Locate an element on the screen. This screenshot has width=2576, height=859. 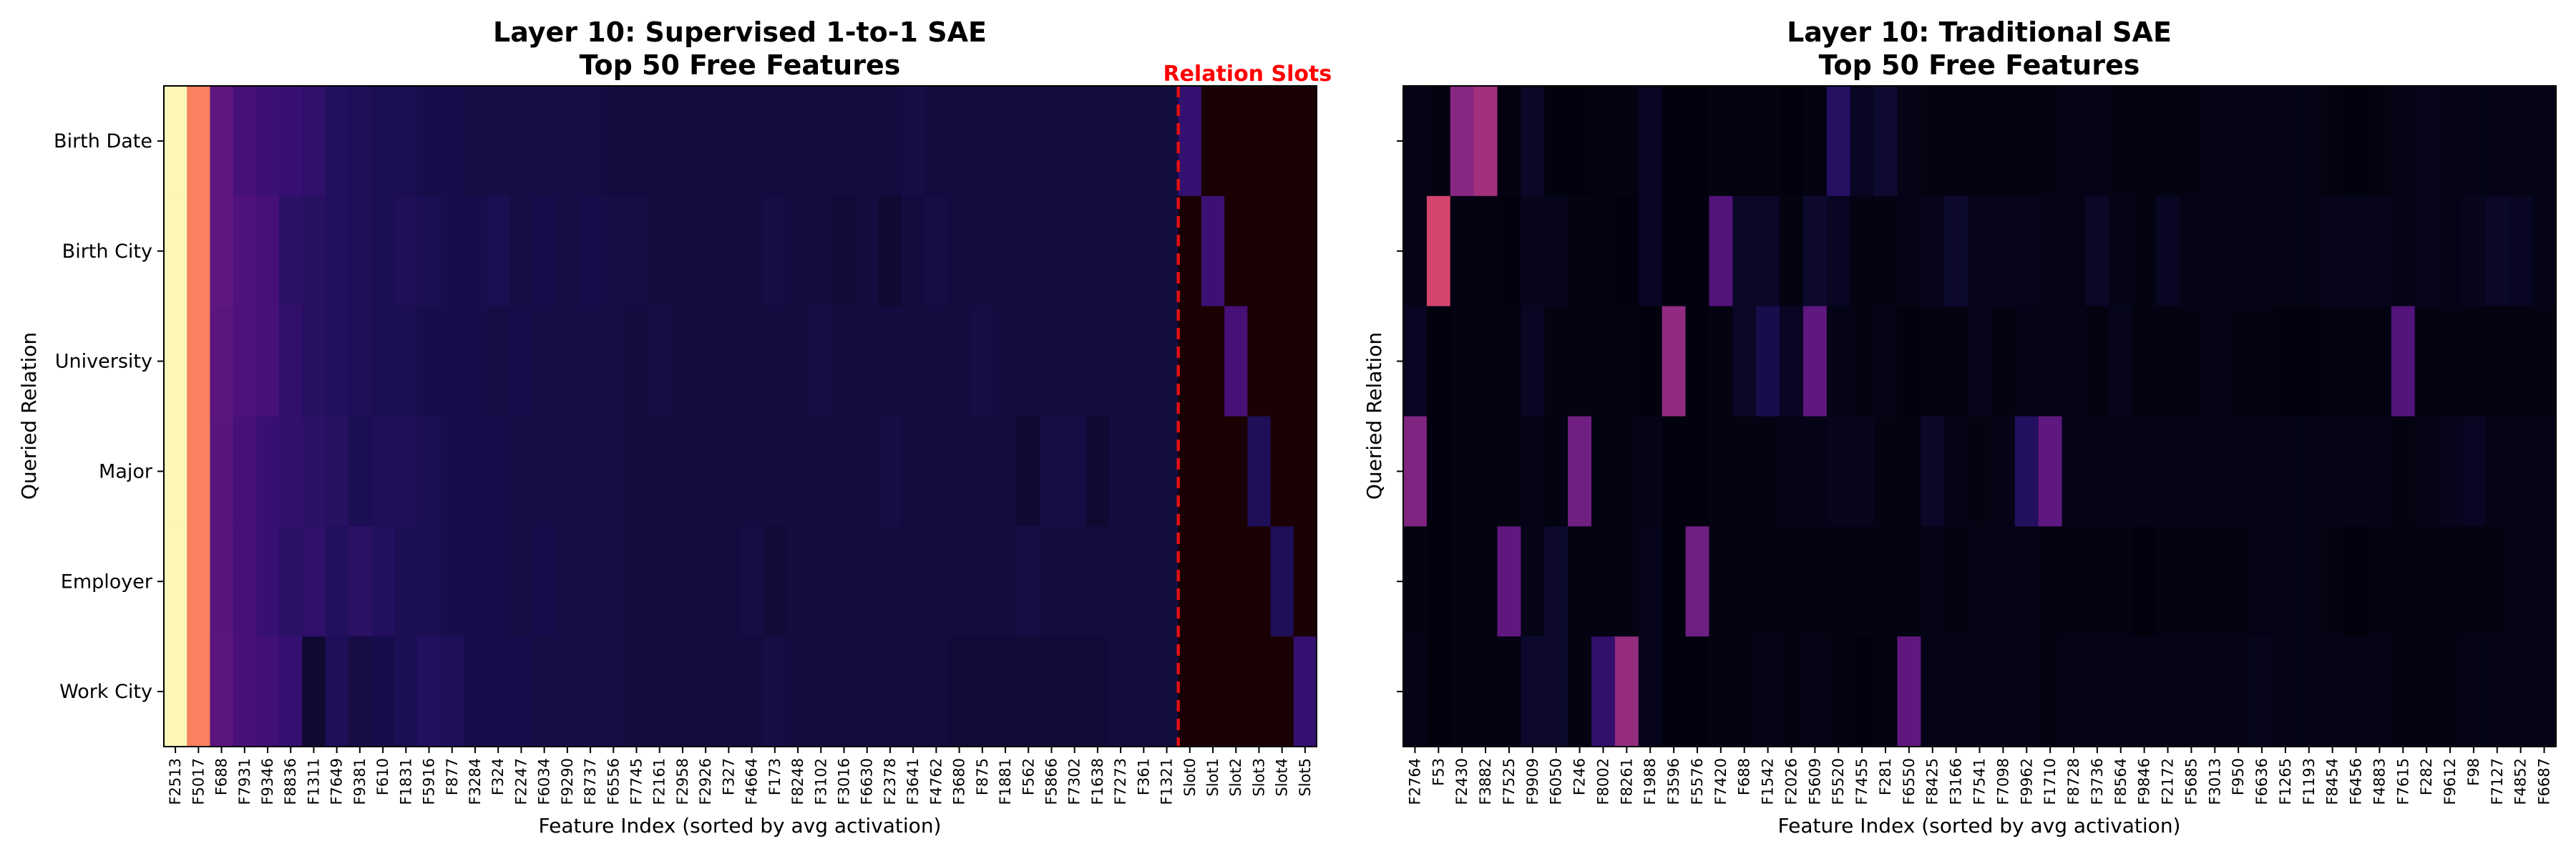
x-tick-label: F3013 is located at coordinates (2214, 781).